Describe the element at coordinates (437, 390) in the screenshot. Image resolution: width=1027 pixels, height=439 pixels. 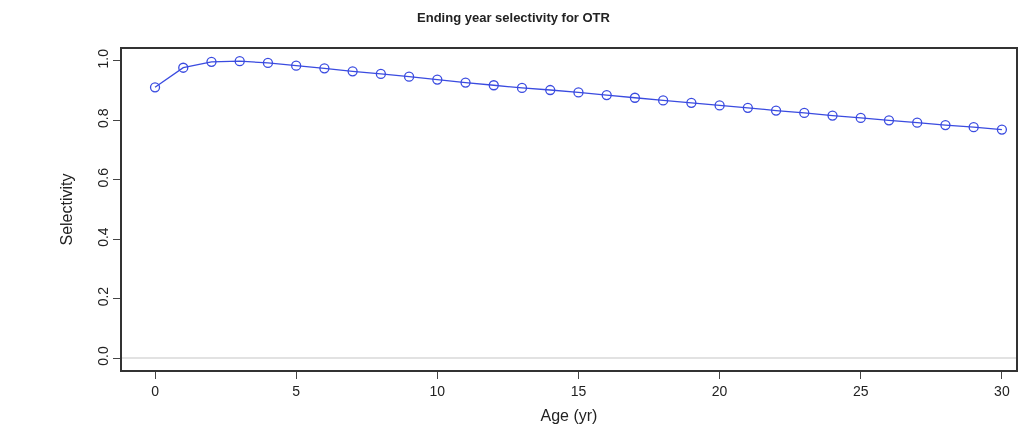
I see `x-tick-label: 10` at that location.